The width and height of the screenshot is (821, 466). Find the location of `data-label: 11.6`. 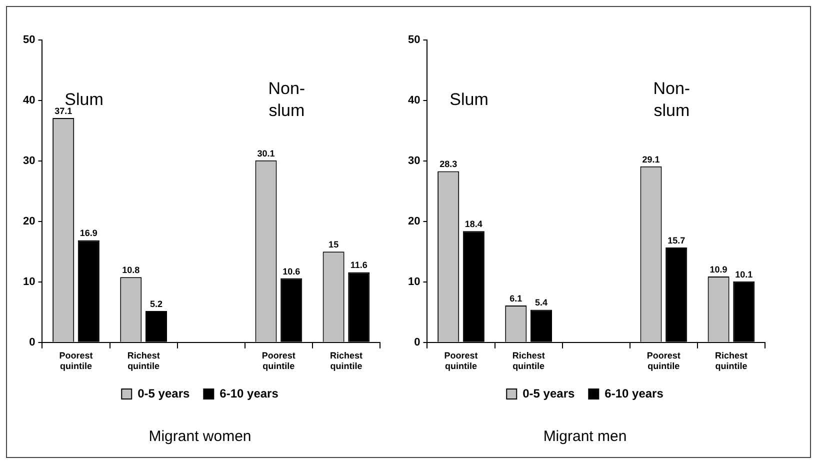

data-label: 11.6 is located at coordinates (359, 265).